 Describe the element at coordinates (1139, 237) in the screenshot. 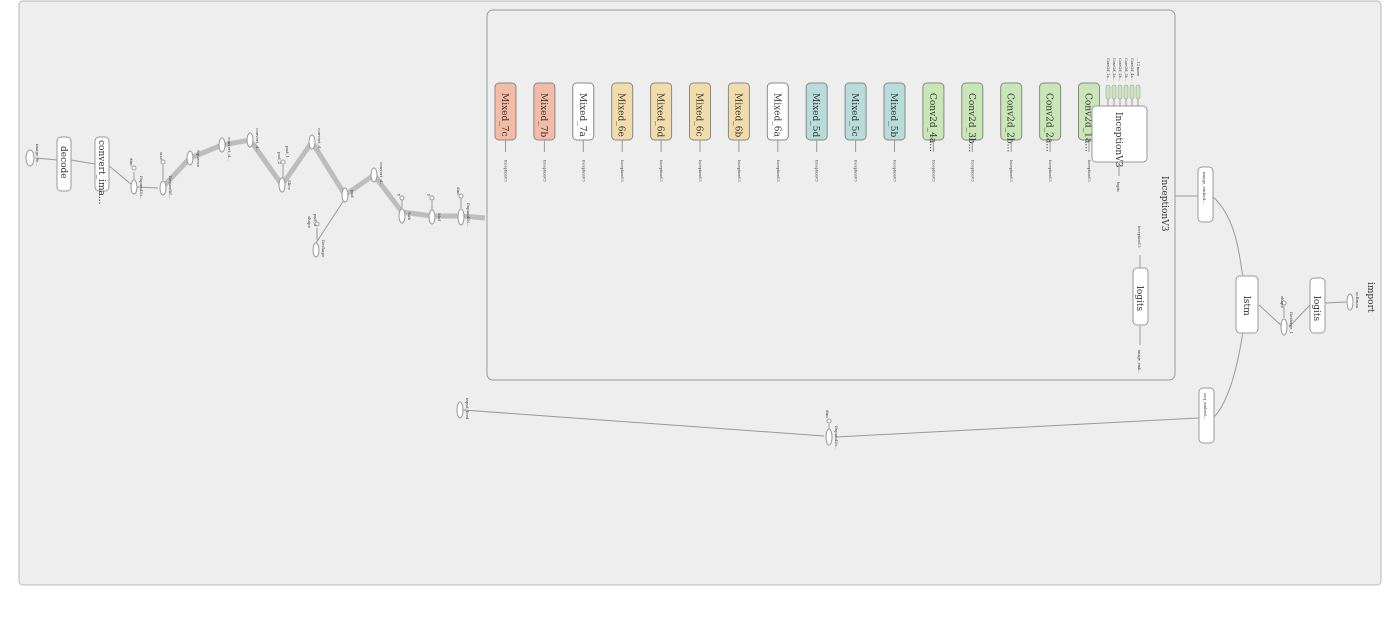

I see `logits-in-label: InceptionV3` at that location.